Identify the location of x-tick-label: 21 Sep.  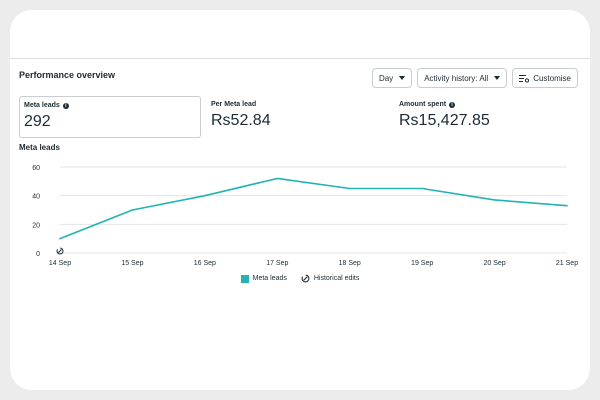
(567, 263).